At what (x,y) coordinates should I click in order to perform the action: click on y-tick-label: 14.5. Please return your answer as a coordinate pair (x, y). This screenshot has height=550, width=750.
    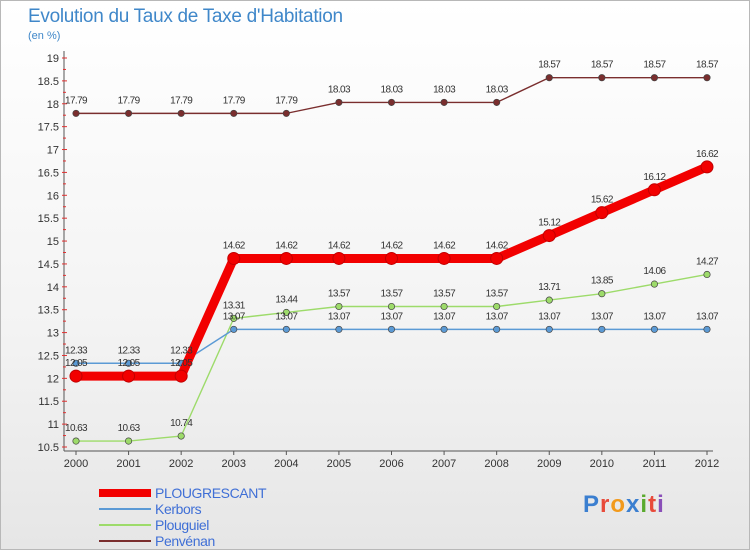
    Looking at the image, I should click on (48, 265).